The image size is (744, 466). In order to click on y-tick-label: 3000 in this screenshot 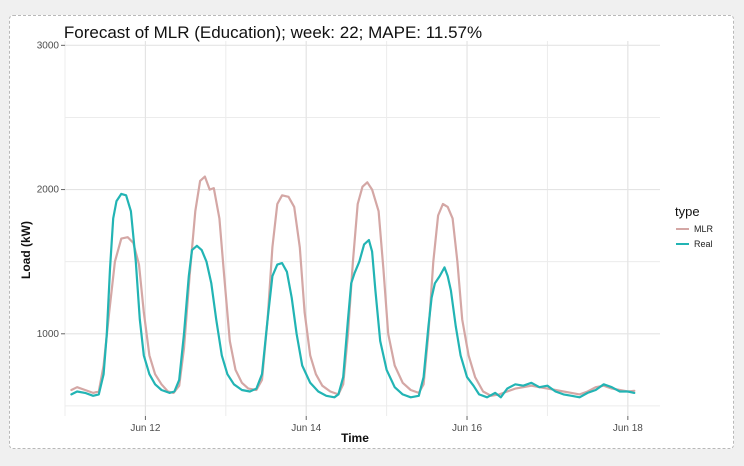, I will do `click(48, 45)`.